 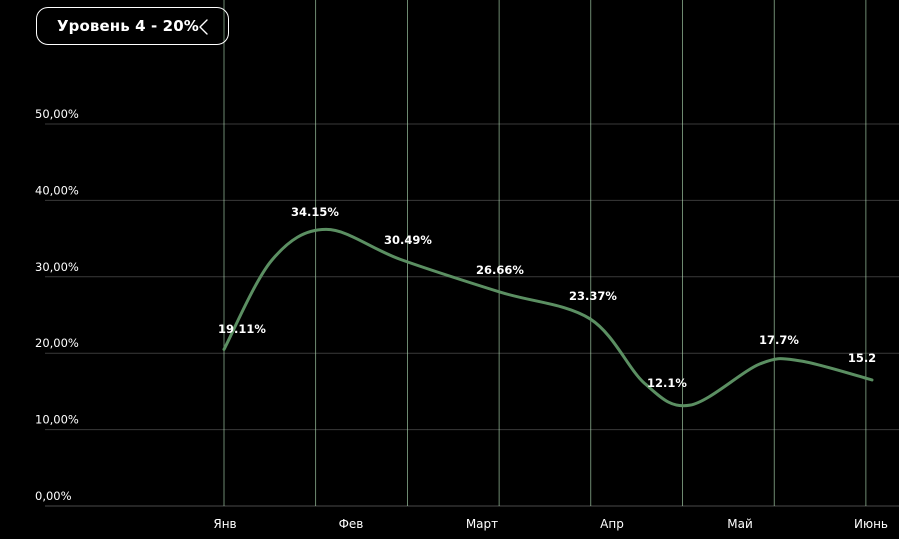 What do you see at coordinates (242, 329) in the screenshot?
I see `data-label: 19.11%` at bounding box center [242, 329].